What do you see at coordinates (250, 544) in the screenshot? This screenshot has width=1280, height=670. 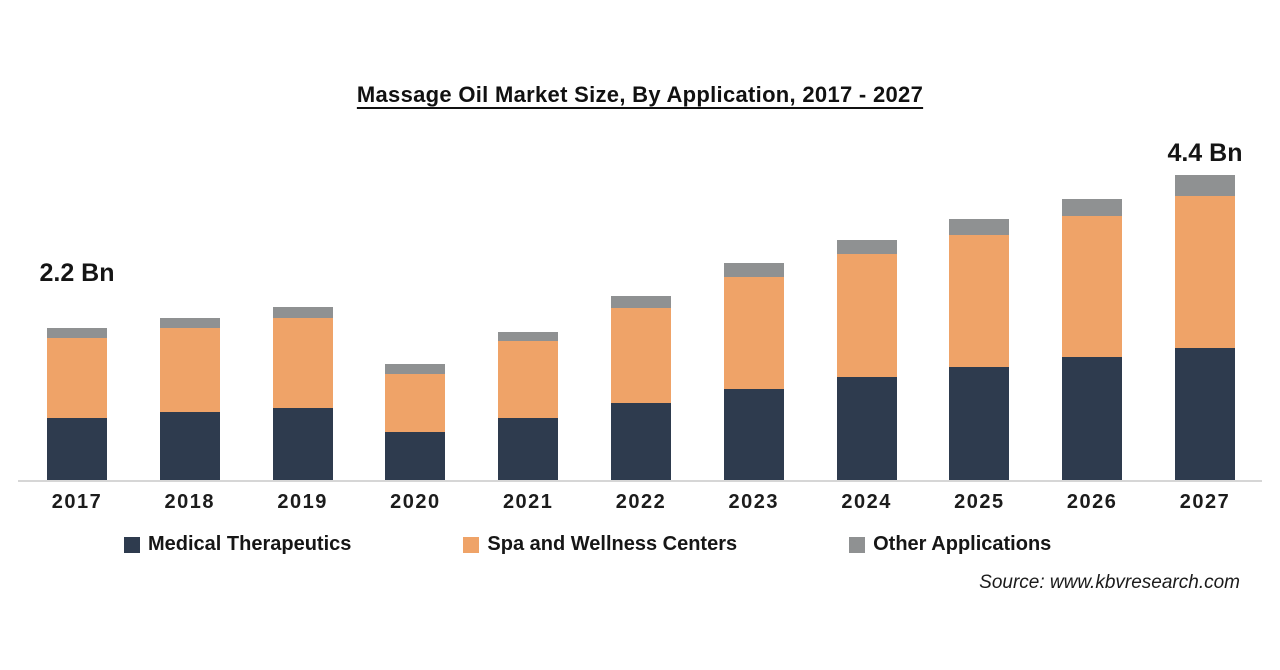 I see `legend-label: Medical Therapeutics` at bounding box center [250, 544].